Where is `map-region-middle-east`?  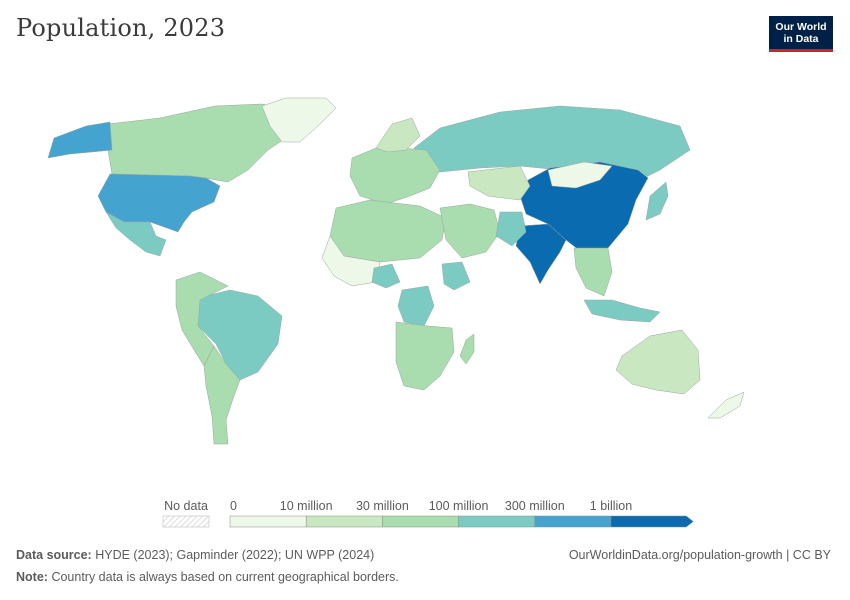
map-region-middle-east is located at coordinates (470, 231).